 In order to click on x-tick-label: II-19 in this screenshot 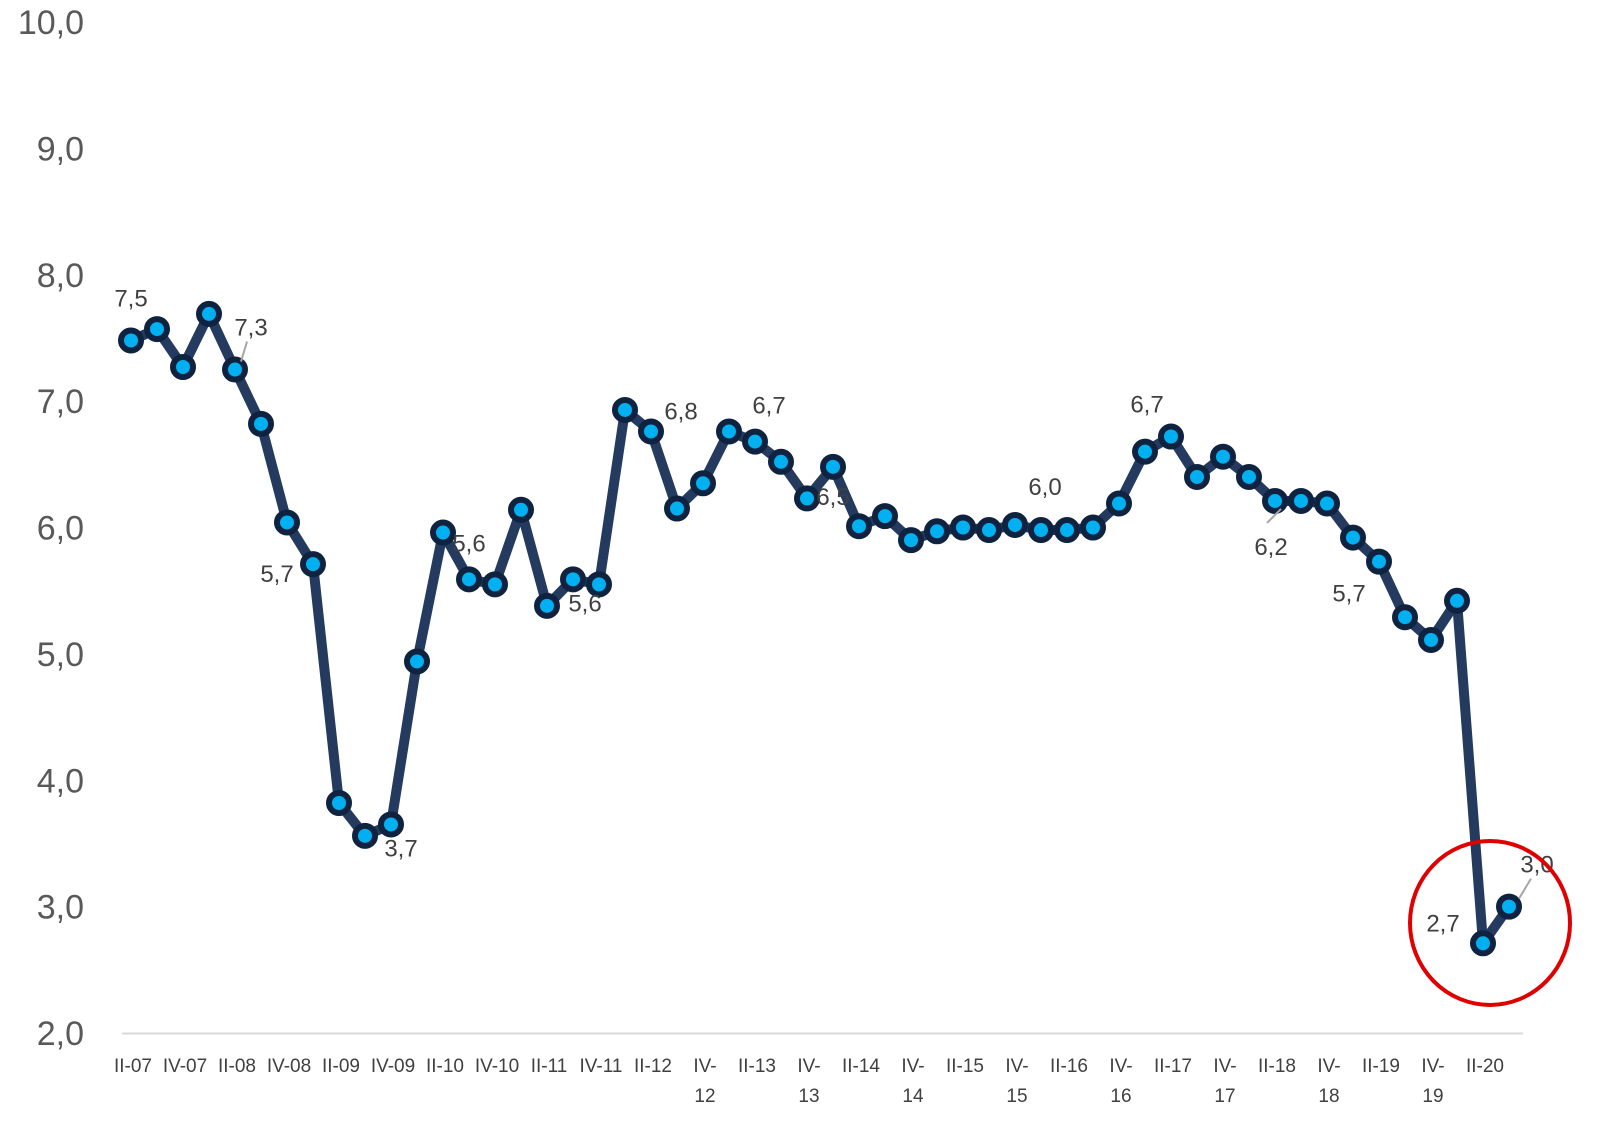, I will do `click(1381, 1066)`.